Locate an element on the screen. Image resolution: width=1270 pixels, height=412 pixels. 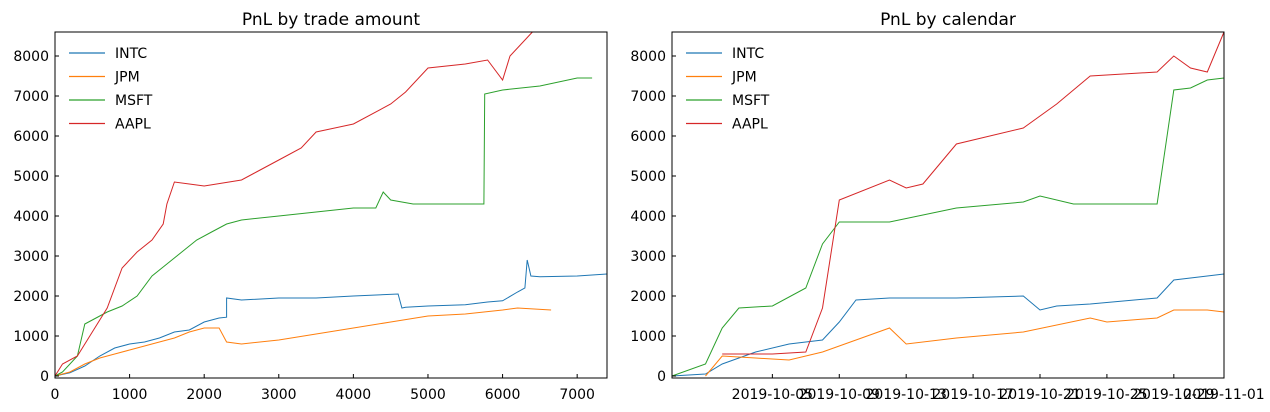
x-tick-label: 2019-10-25 is located at coordinates (1106, 395).